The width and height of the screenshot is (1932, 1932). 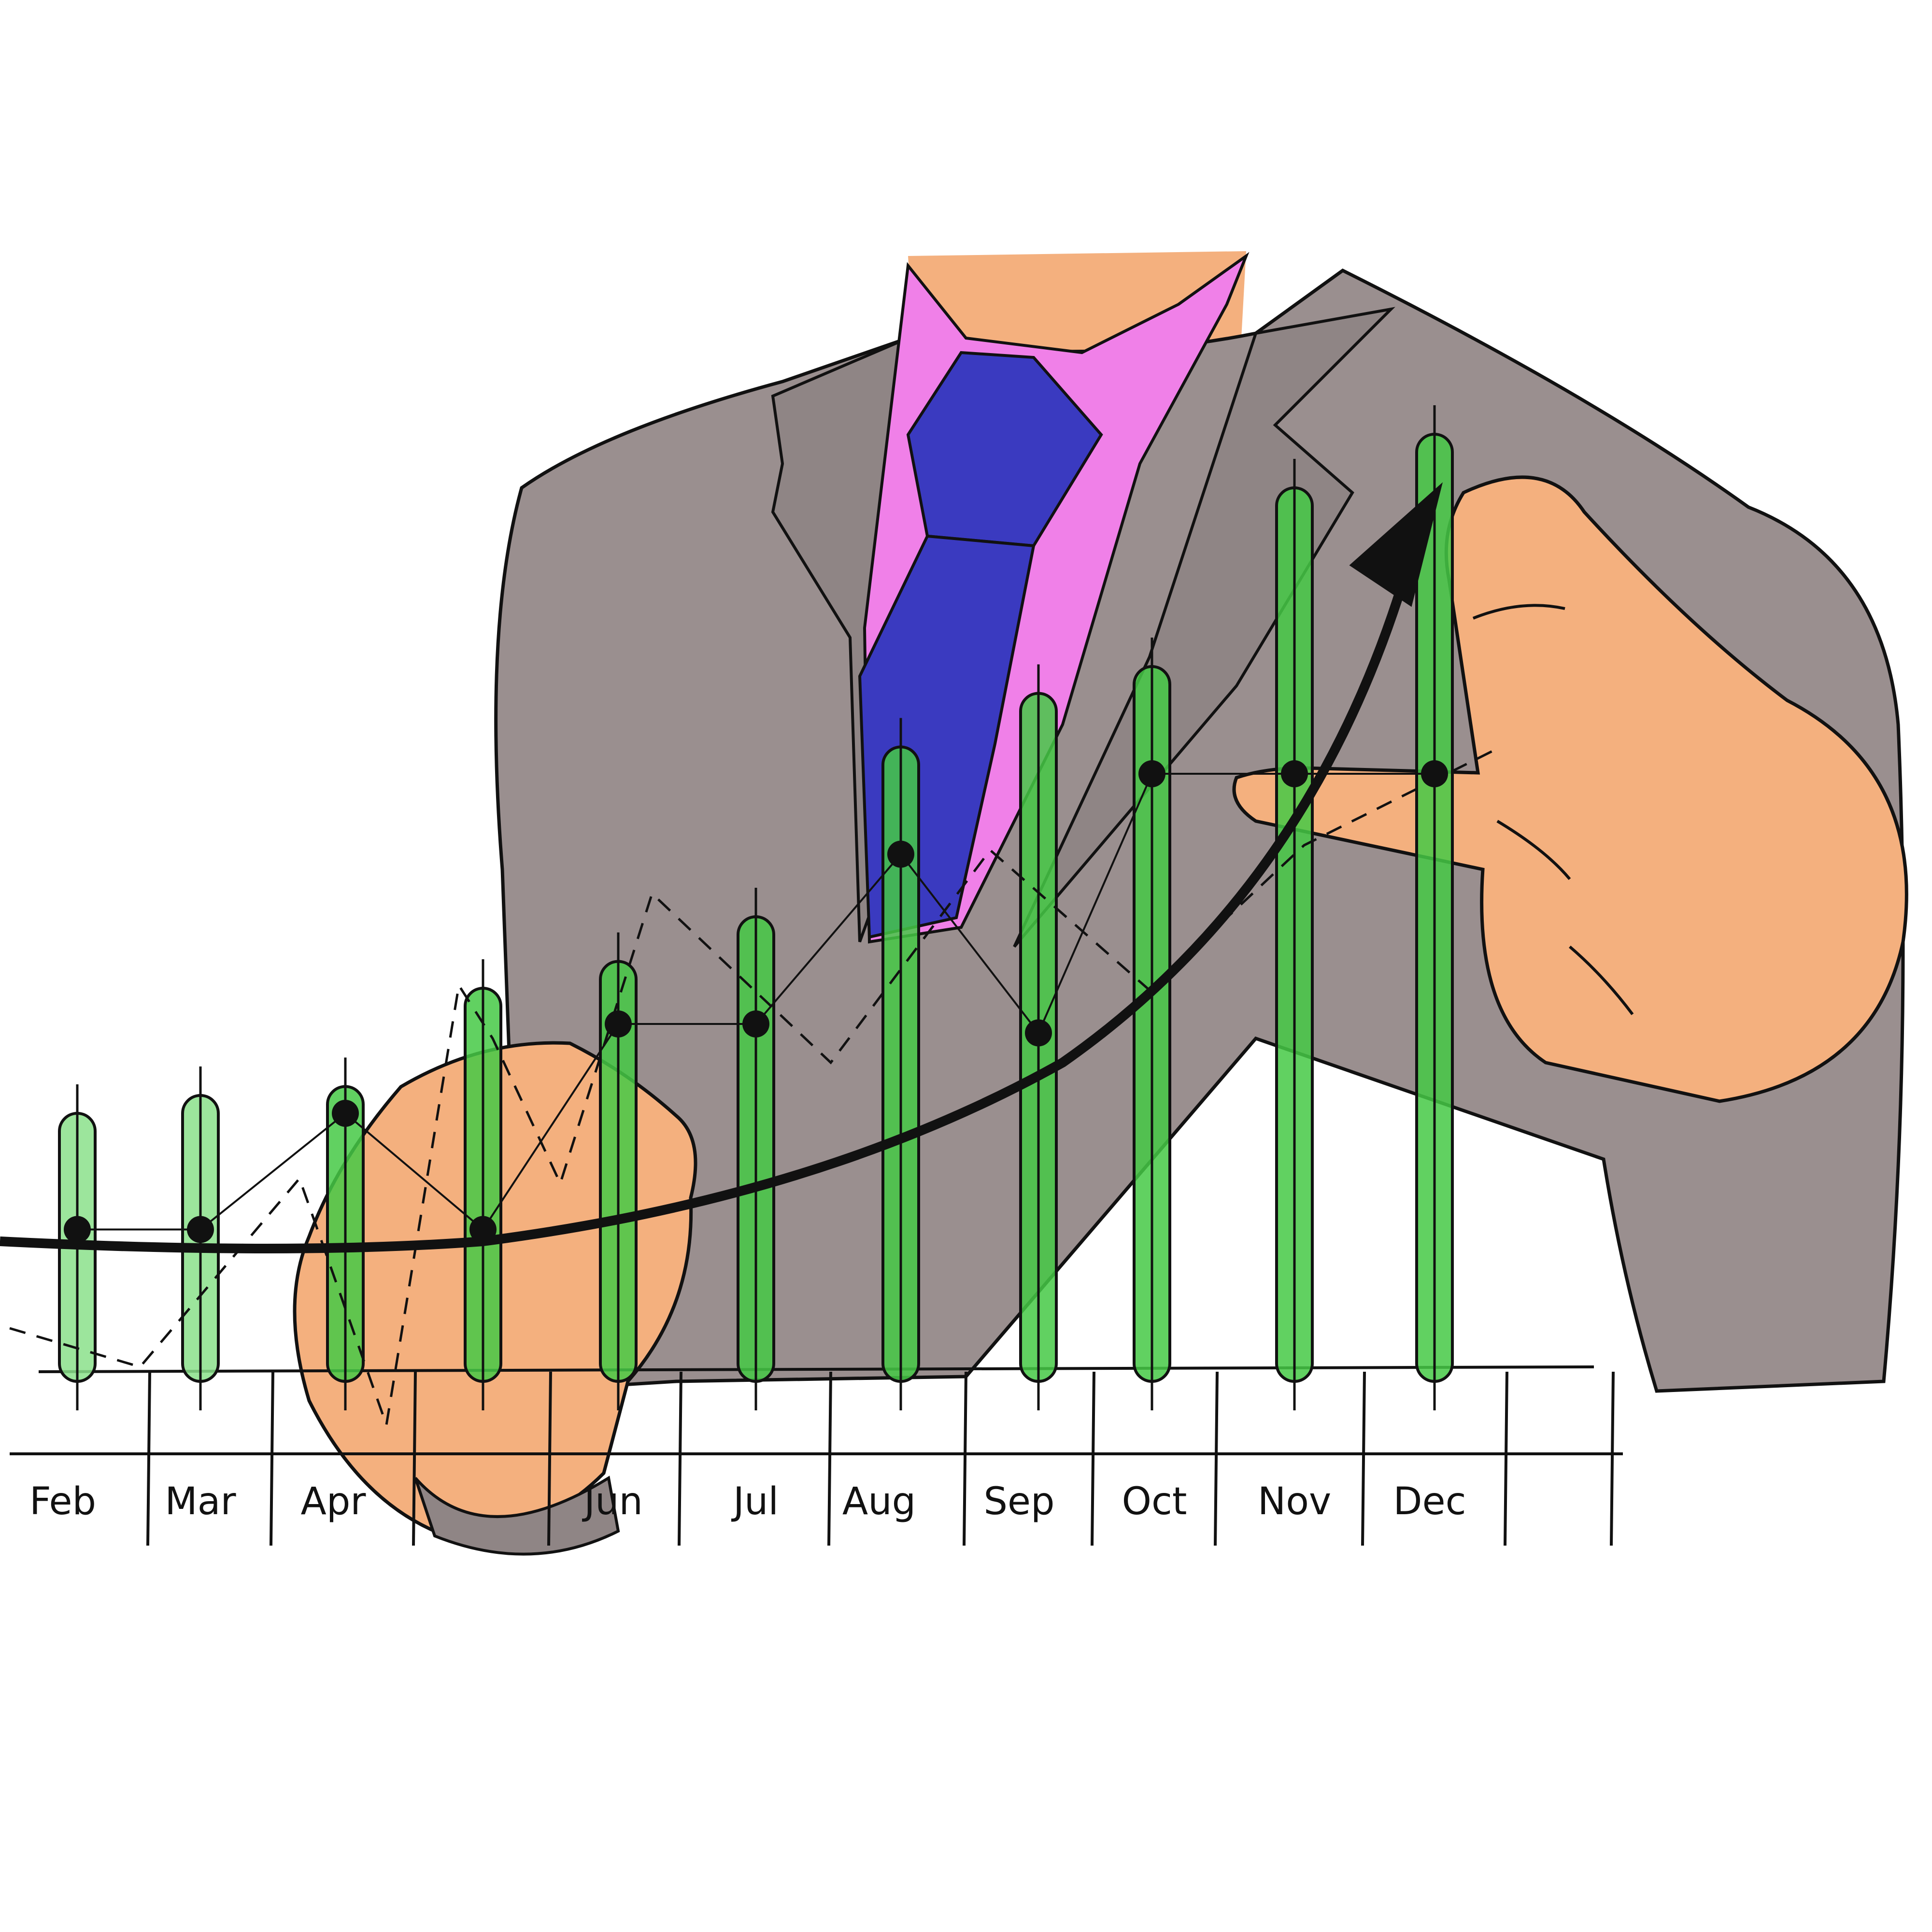 What do you see at coordinates (334, 1501) in the screenshot?
I see `month-label-apr: Apr` at bounding box center [334, 1501].